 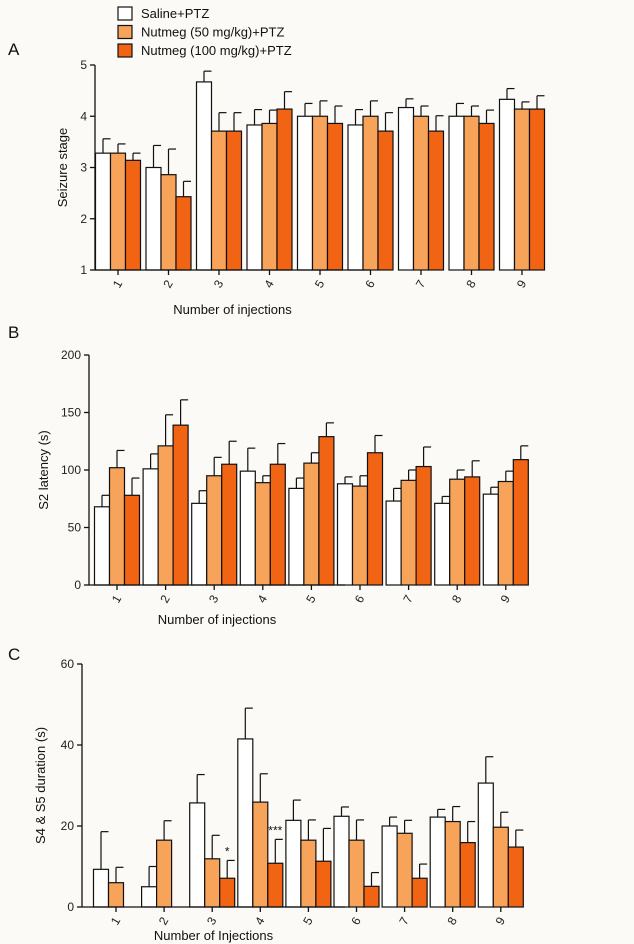 What do you see at coordinates (68, 664) in the screenshot?
I see `y-tick-label: 60` at bounding box center [68, 664].